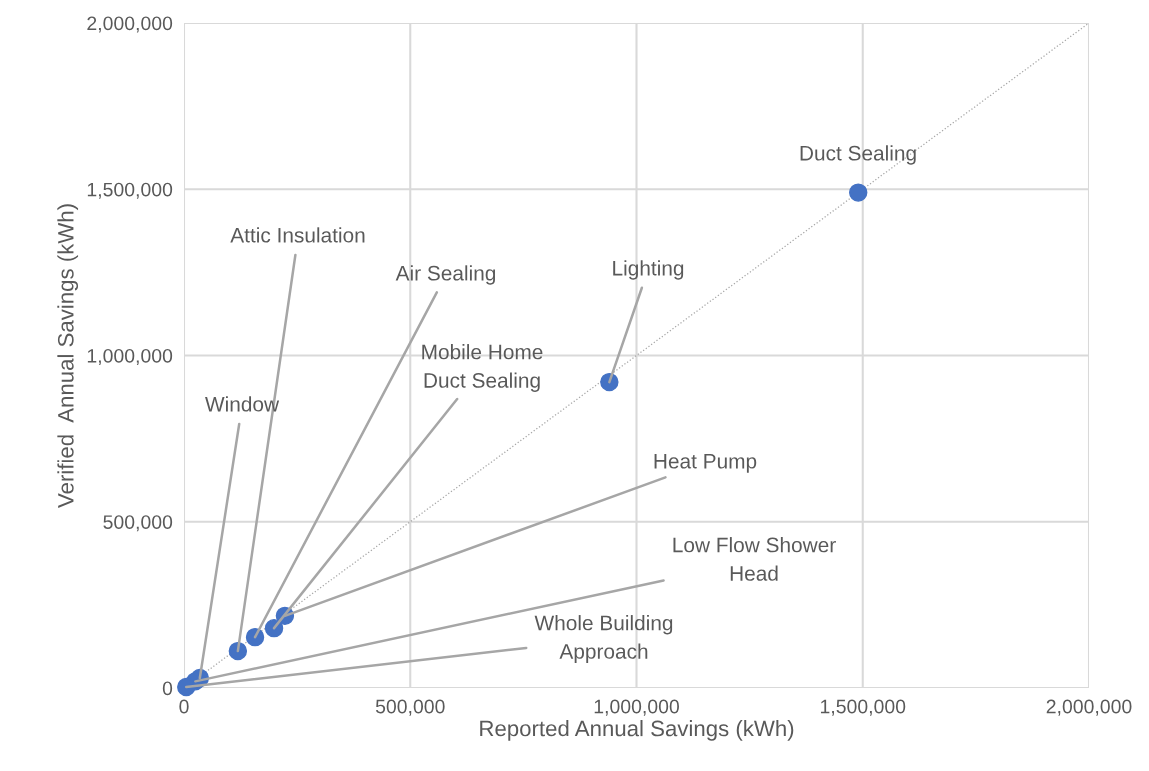 The image size is (1149, 771). I want to click on y-axis-title: Verified Annual Savings (kWh), so click(68, 356).